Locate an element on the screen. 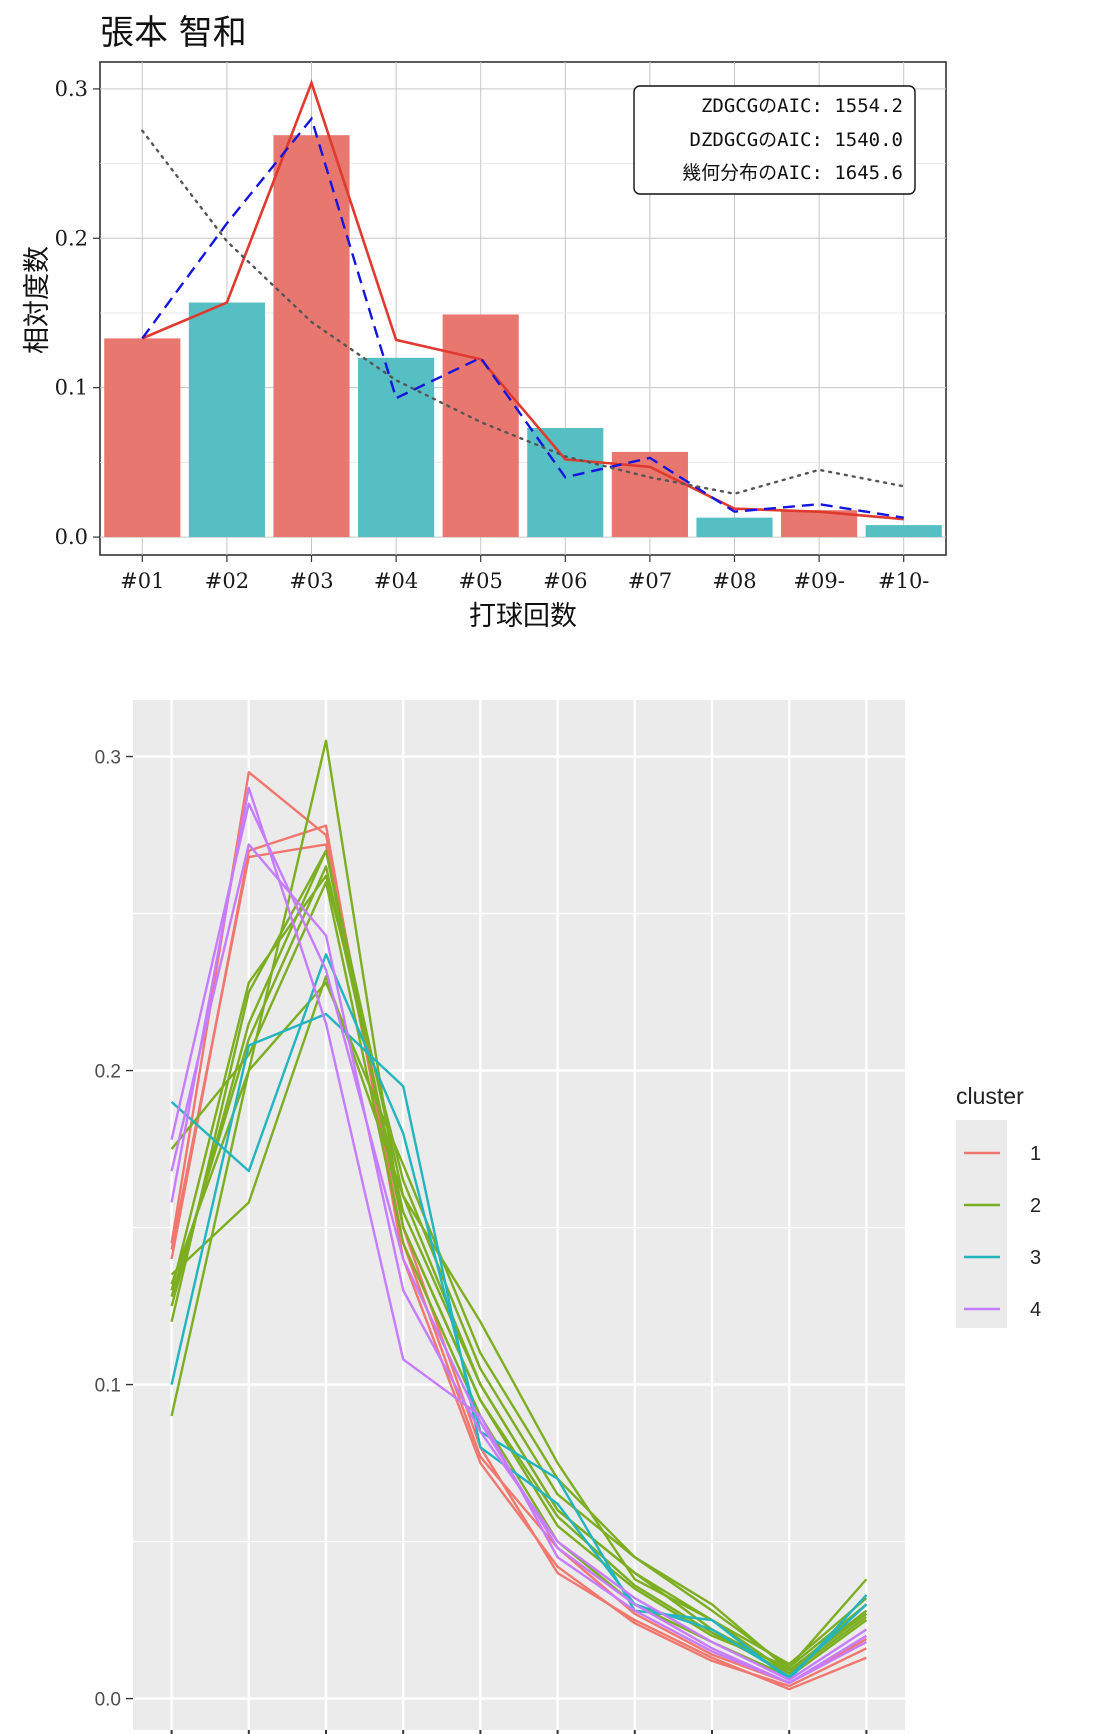 The width and height of the screenshot is (1096, 1734). bar-#05 is located at coordinates (480, 426).